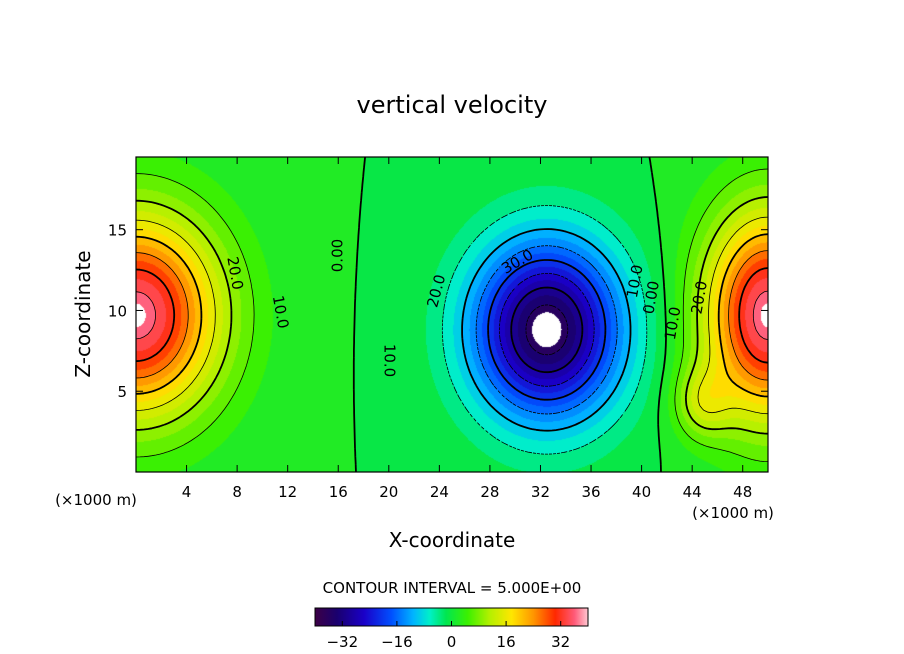 The height and width of the screenshot is (654, 904). I want to click on colorbar-tick-label: 32, so click(560, 642).